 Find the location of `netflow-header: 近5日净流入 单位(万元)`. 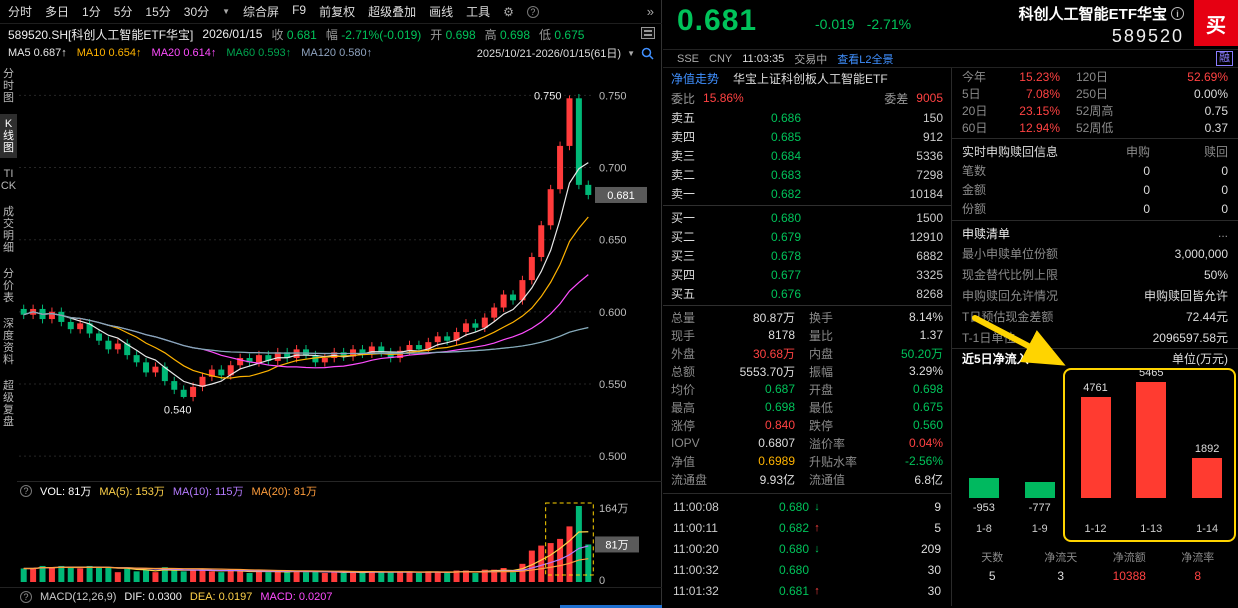

netflow-header: 近5日净流入 单位(万元) is located at coordinates (1095, 358).